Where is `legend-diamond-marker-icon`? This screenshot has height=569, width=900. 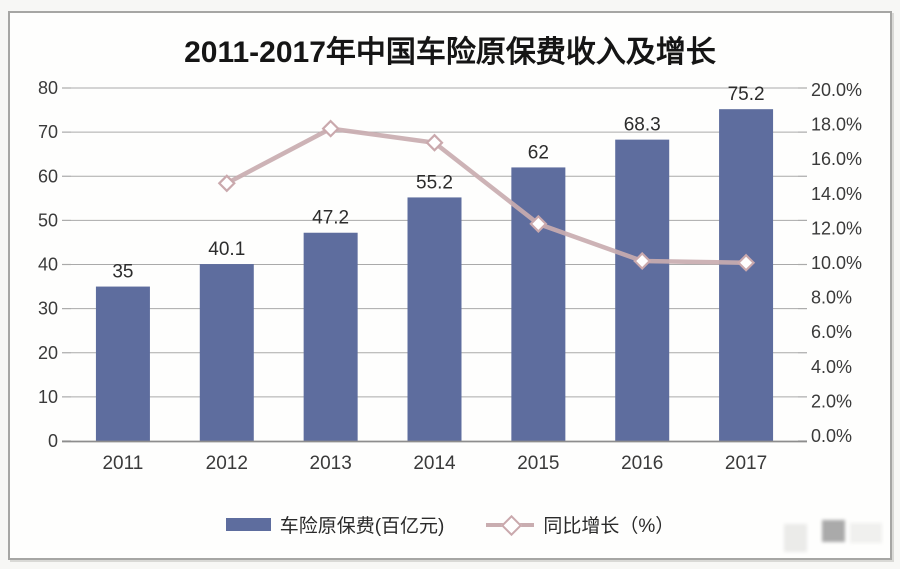
legend-diamond-marker-icon is located at coordinates (512, 525).